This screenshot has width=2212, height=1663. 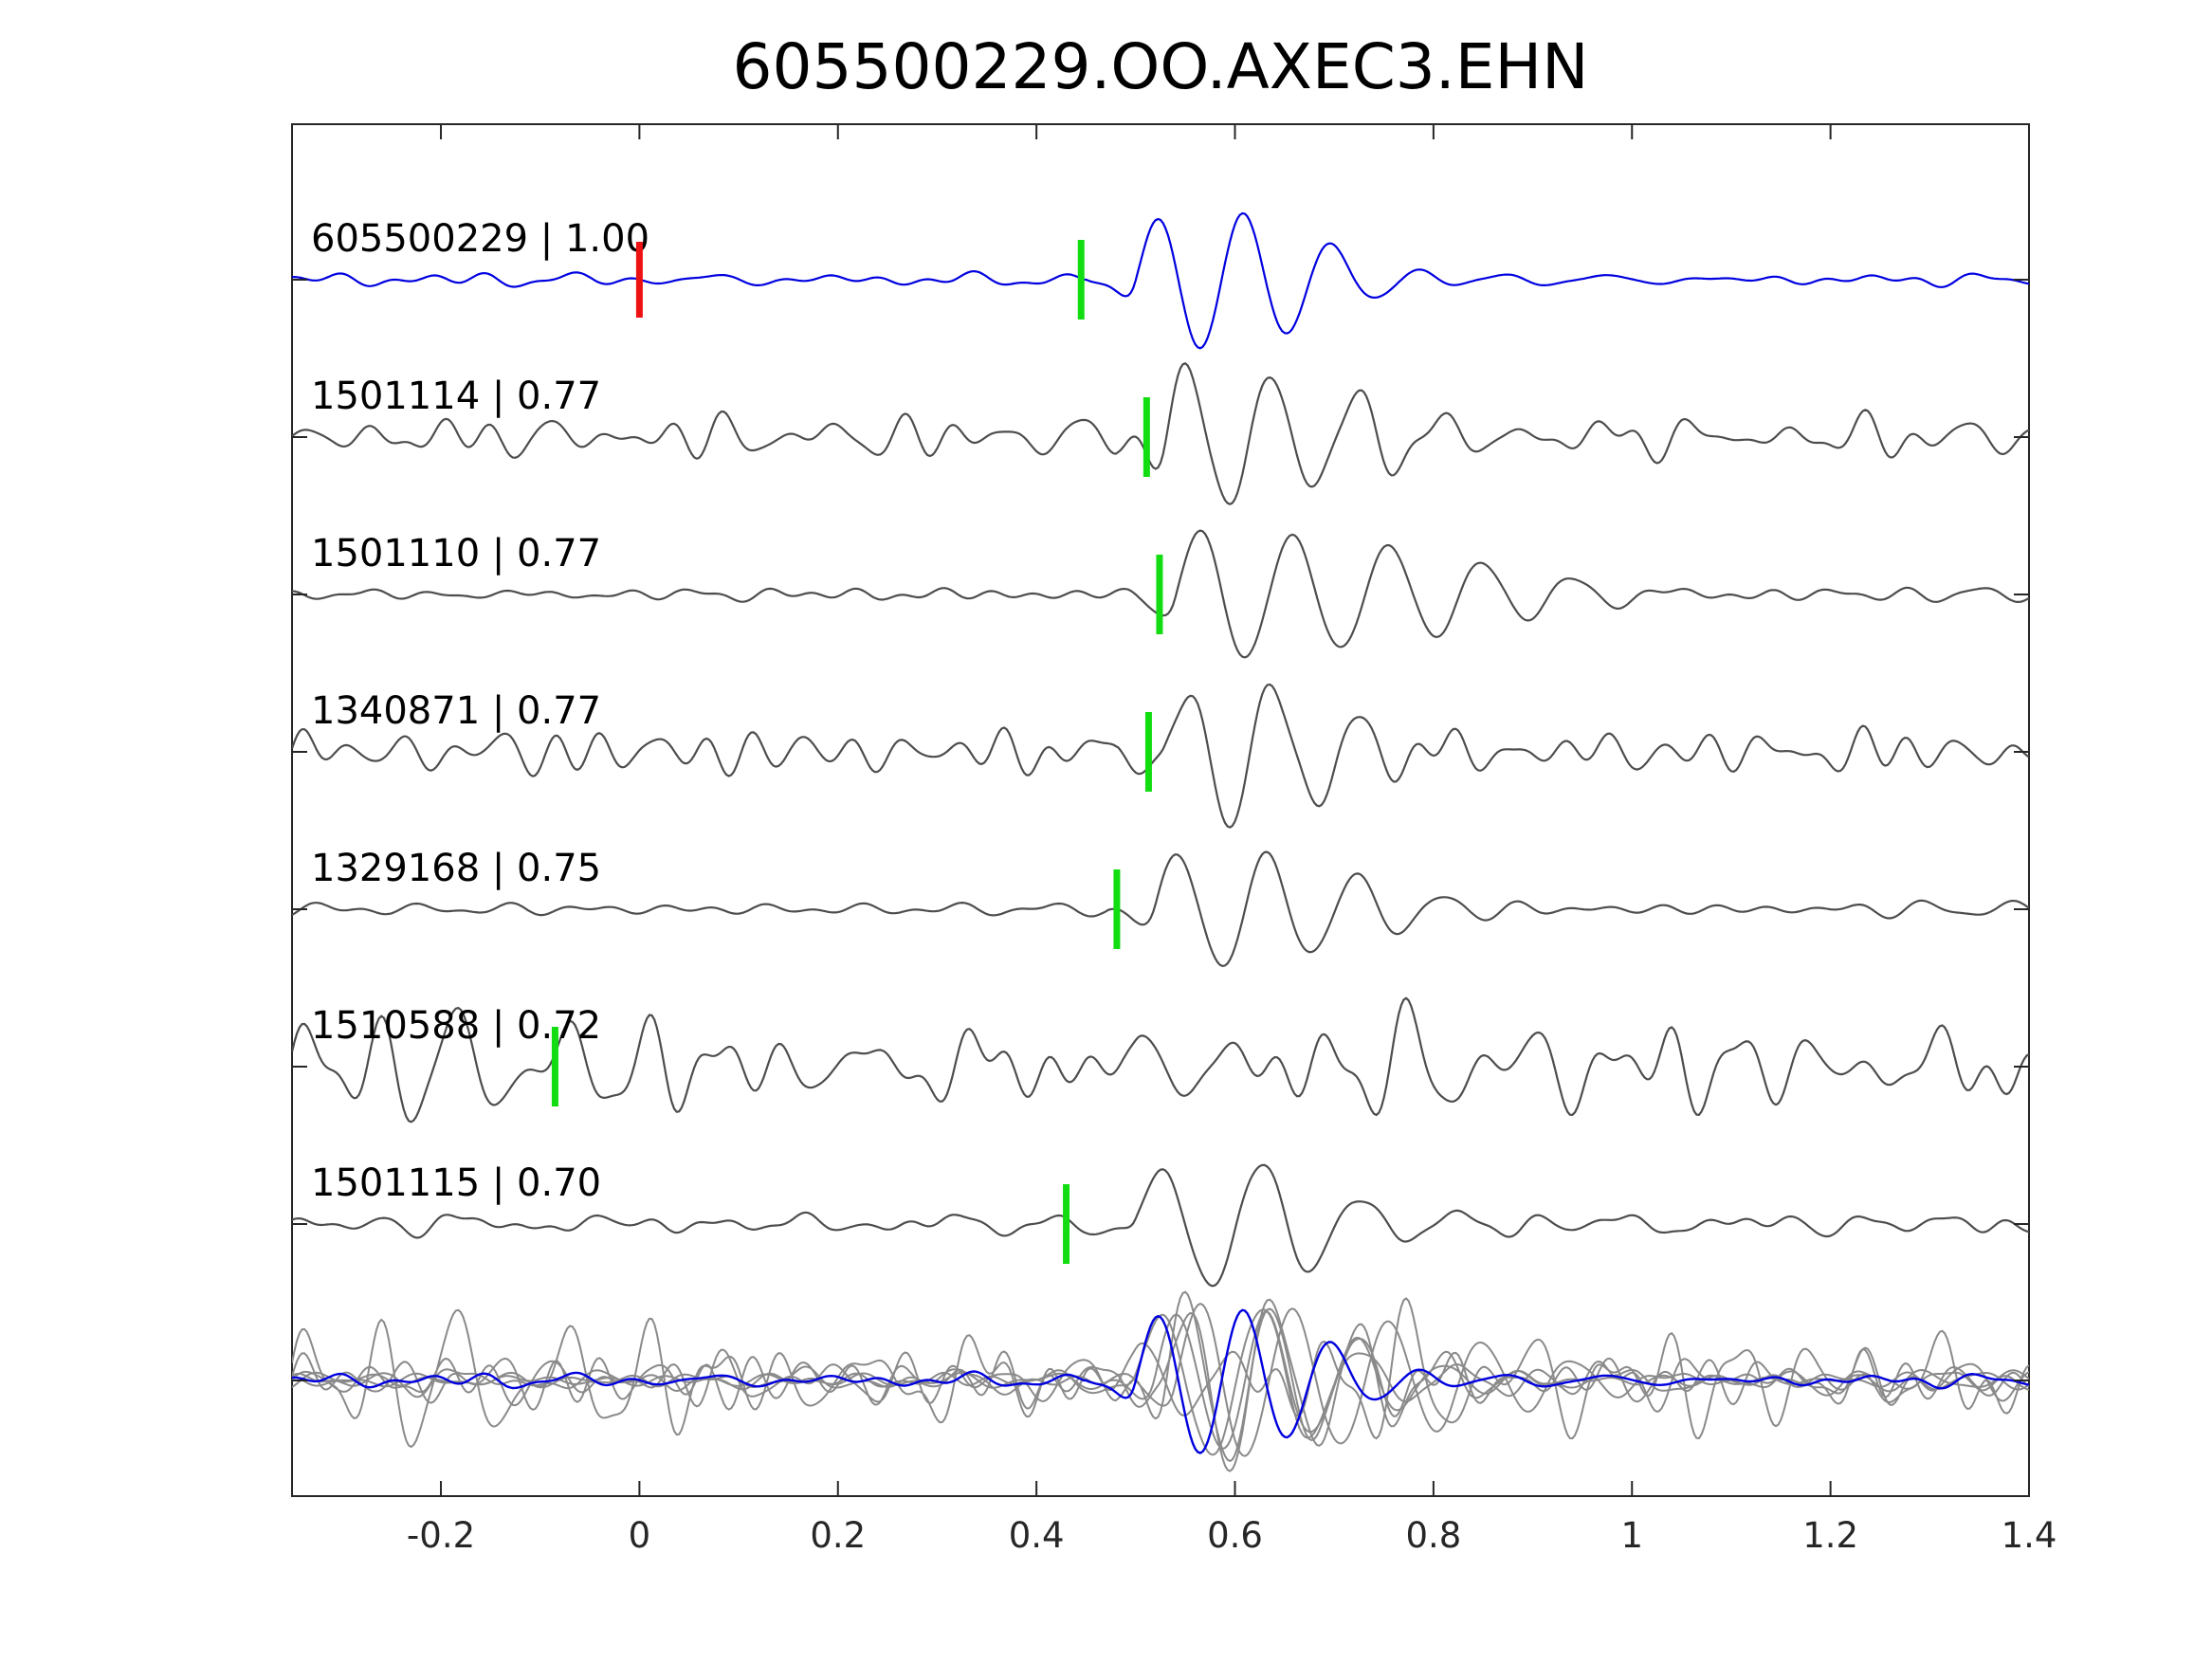 What do you see at coordinates (456, 554) in the screenshot?
I see `trace-label: 1501110 | 0.77` at bounding box center [456, 554].